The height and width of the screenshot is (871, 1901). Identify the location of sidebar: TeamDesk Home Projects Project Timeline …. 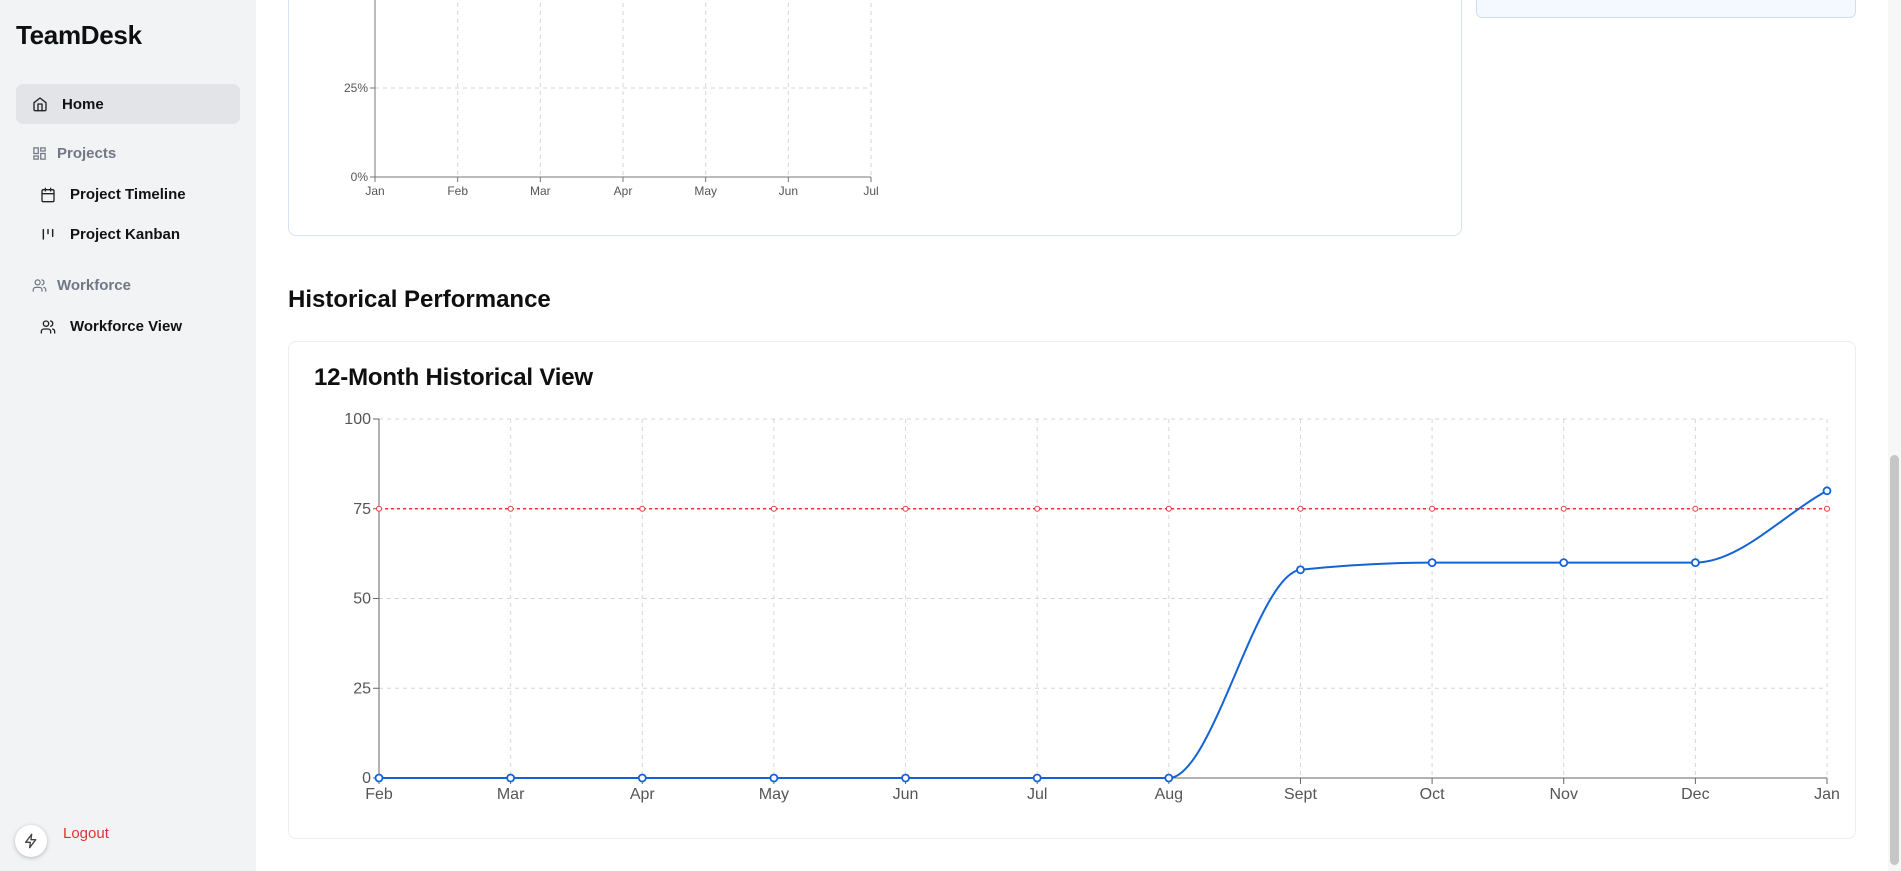
(128, 435).